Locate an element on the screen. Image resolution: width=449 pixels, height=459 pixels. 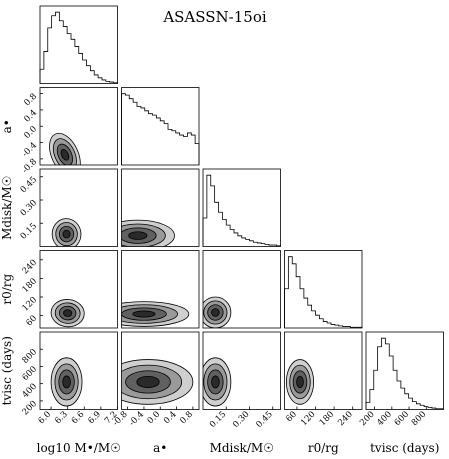
x-tick-label-r0: 60 is located at coordinates (291, 417).